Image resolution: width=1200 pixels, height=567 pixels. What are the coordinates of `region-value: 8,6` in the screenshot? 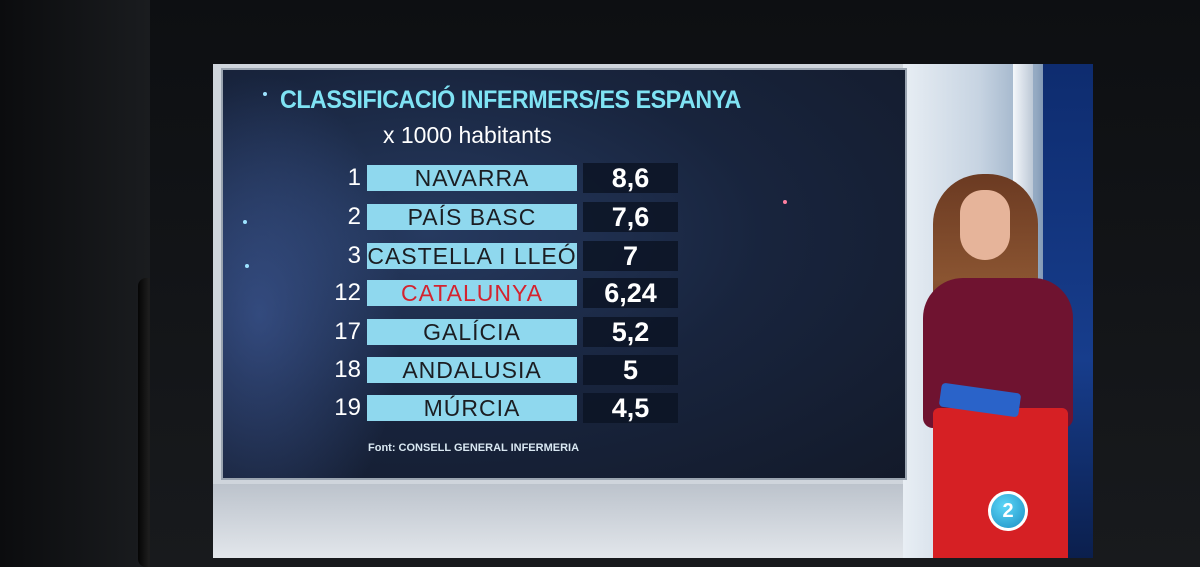 It's located at (630, 178).